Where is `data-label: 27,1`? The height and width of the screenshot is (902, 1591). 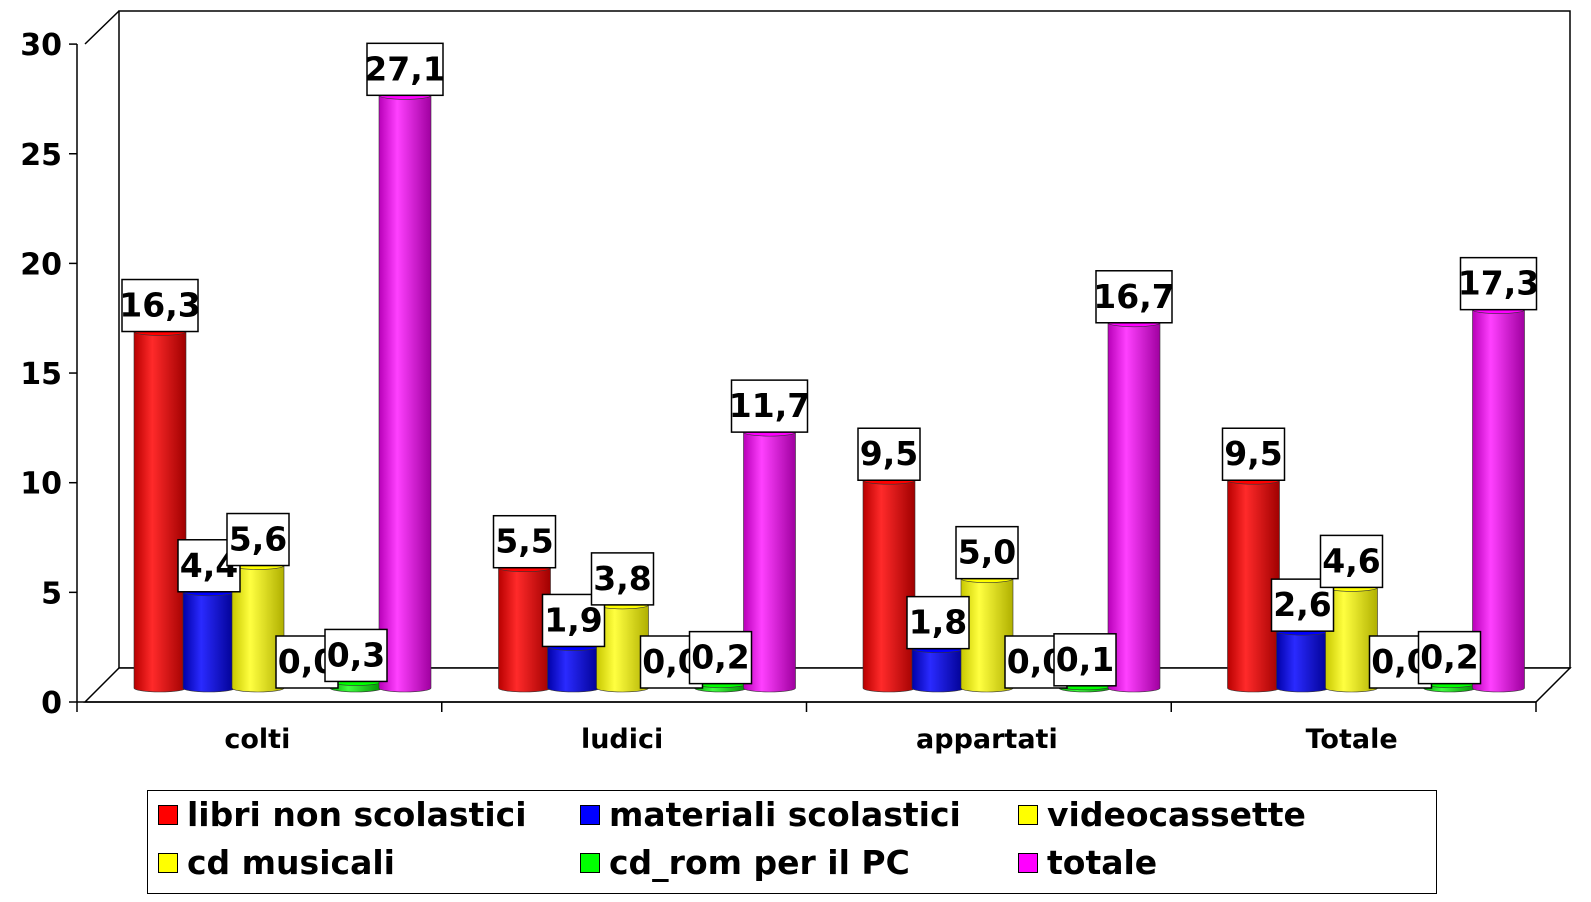 data-label: 27,1 is located at coordinates (405, 69).